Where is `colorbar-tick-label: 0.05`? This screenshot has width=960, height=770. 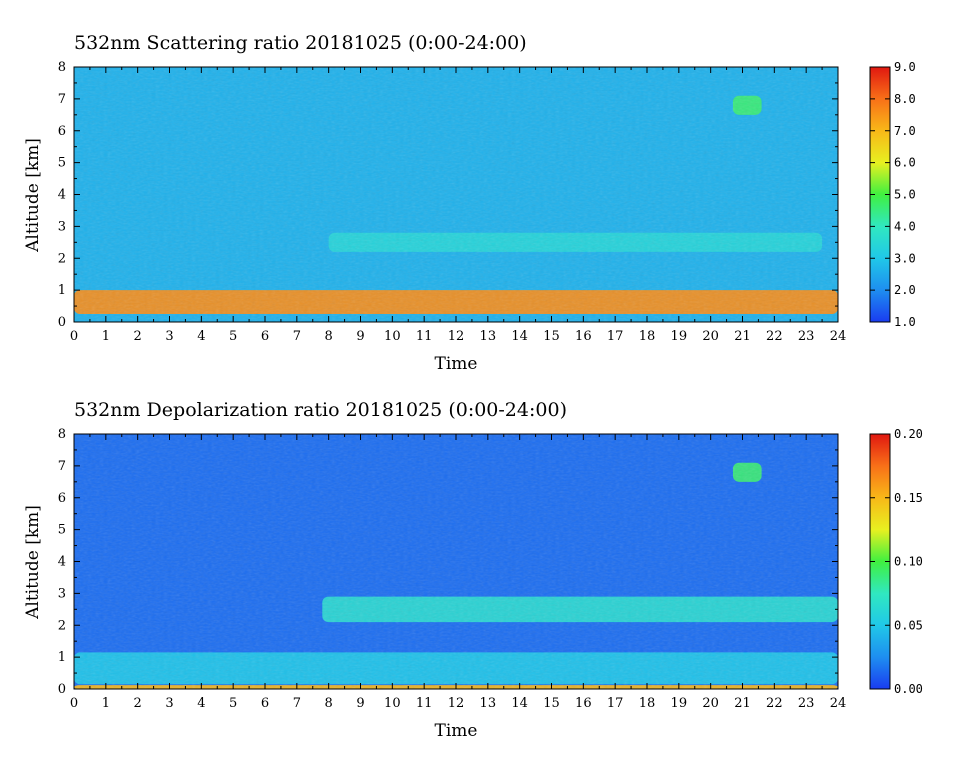 colorbar-tick-label: 0.05 is located at coordinates (908, 625).